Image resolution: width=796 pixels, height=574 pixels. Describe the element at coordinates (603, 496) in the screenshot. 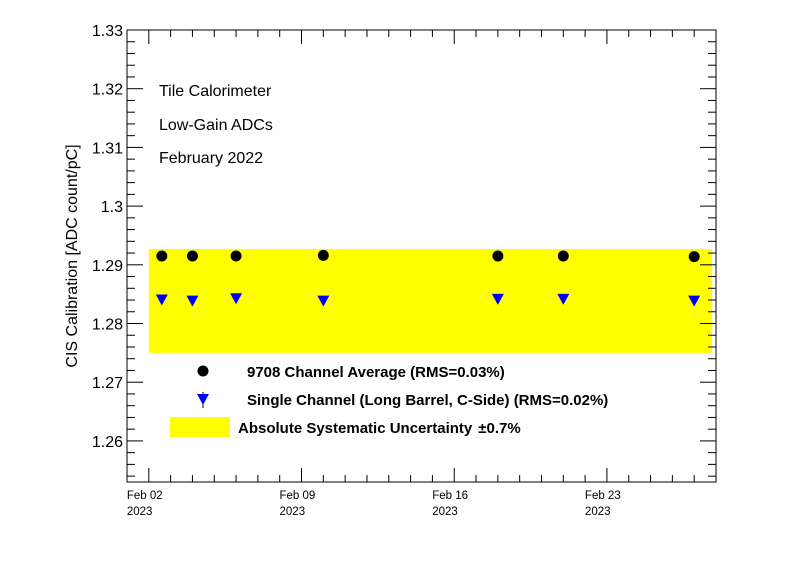

I see `x-tick-label: Feb 23` at that location.